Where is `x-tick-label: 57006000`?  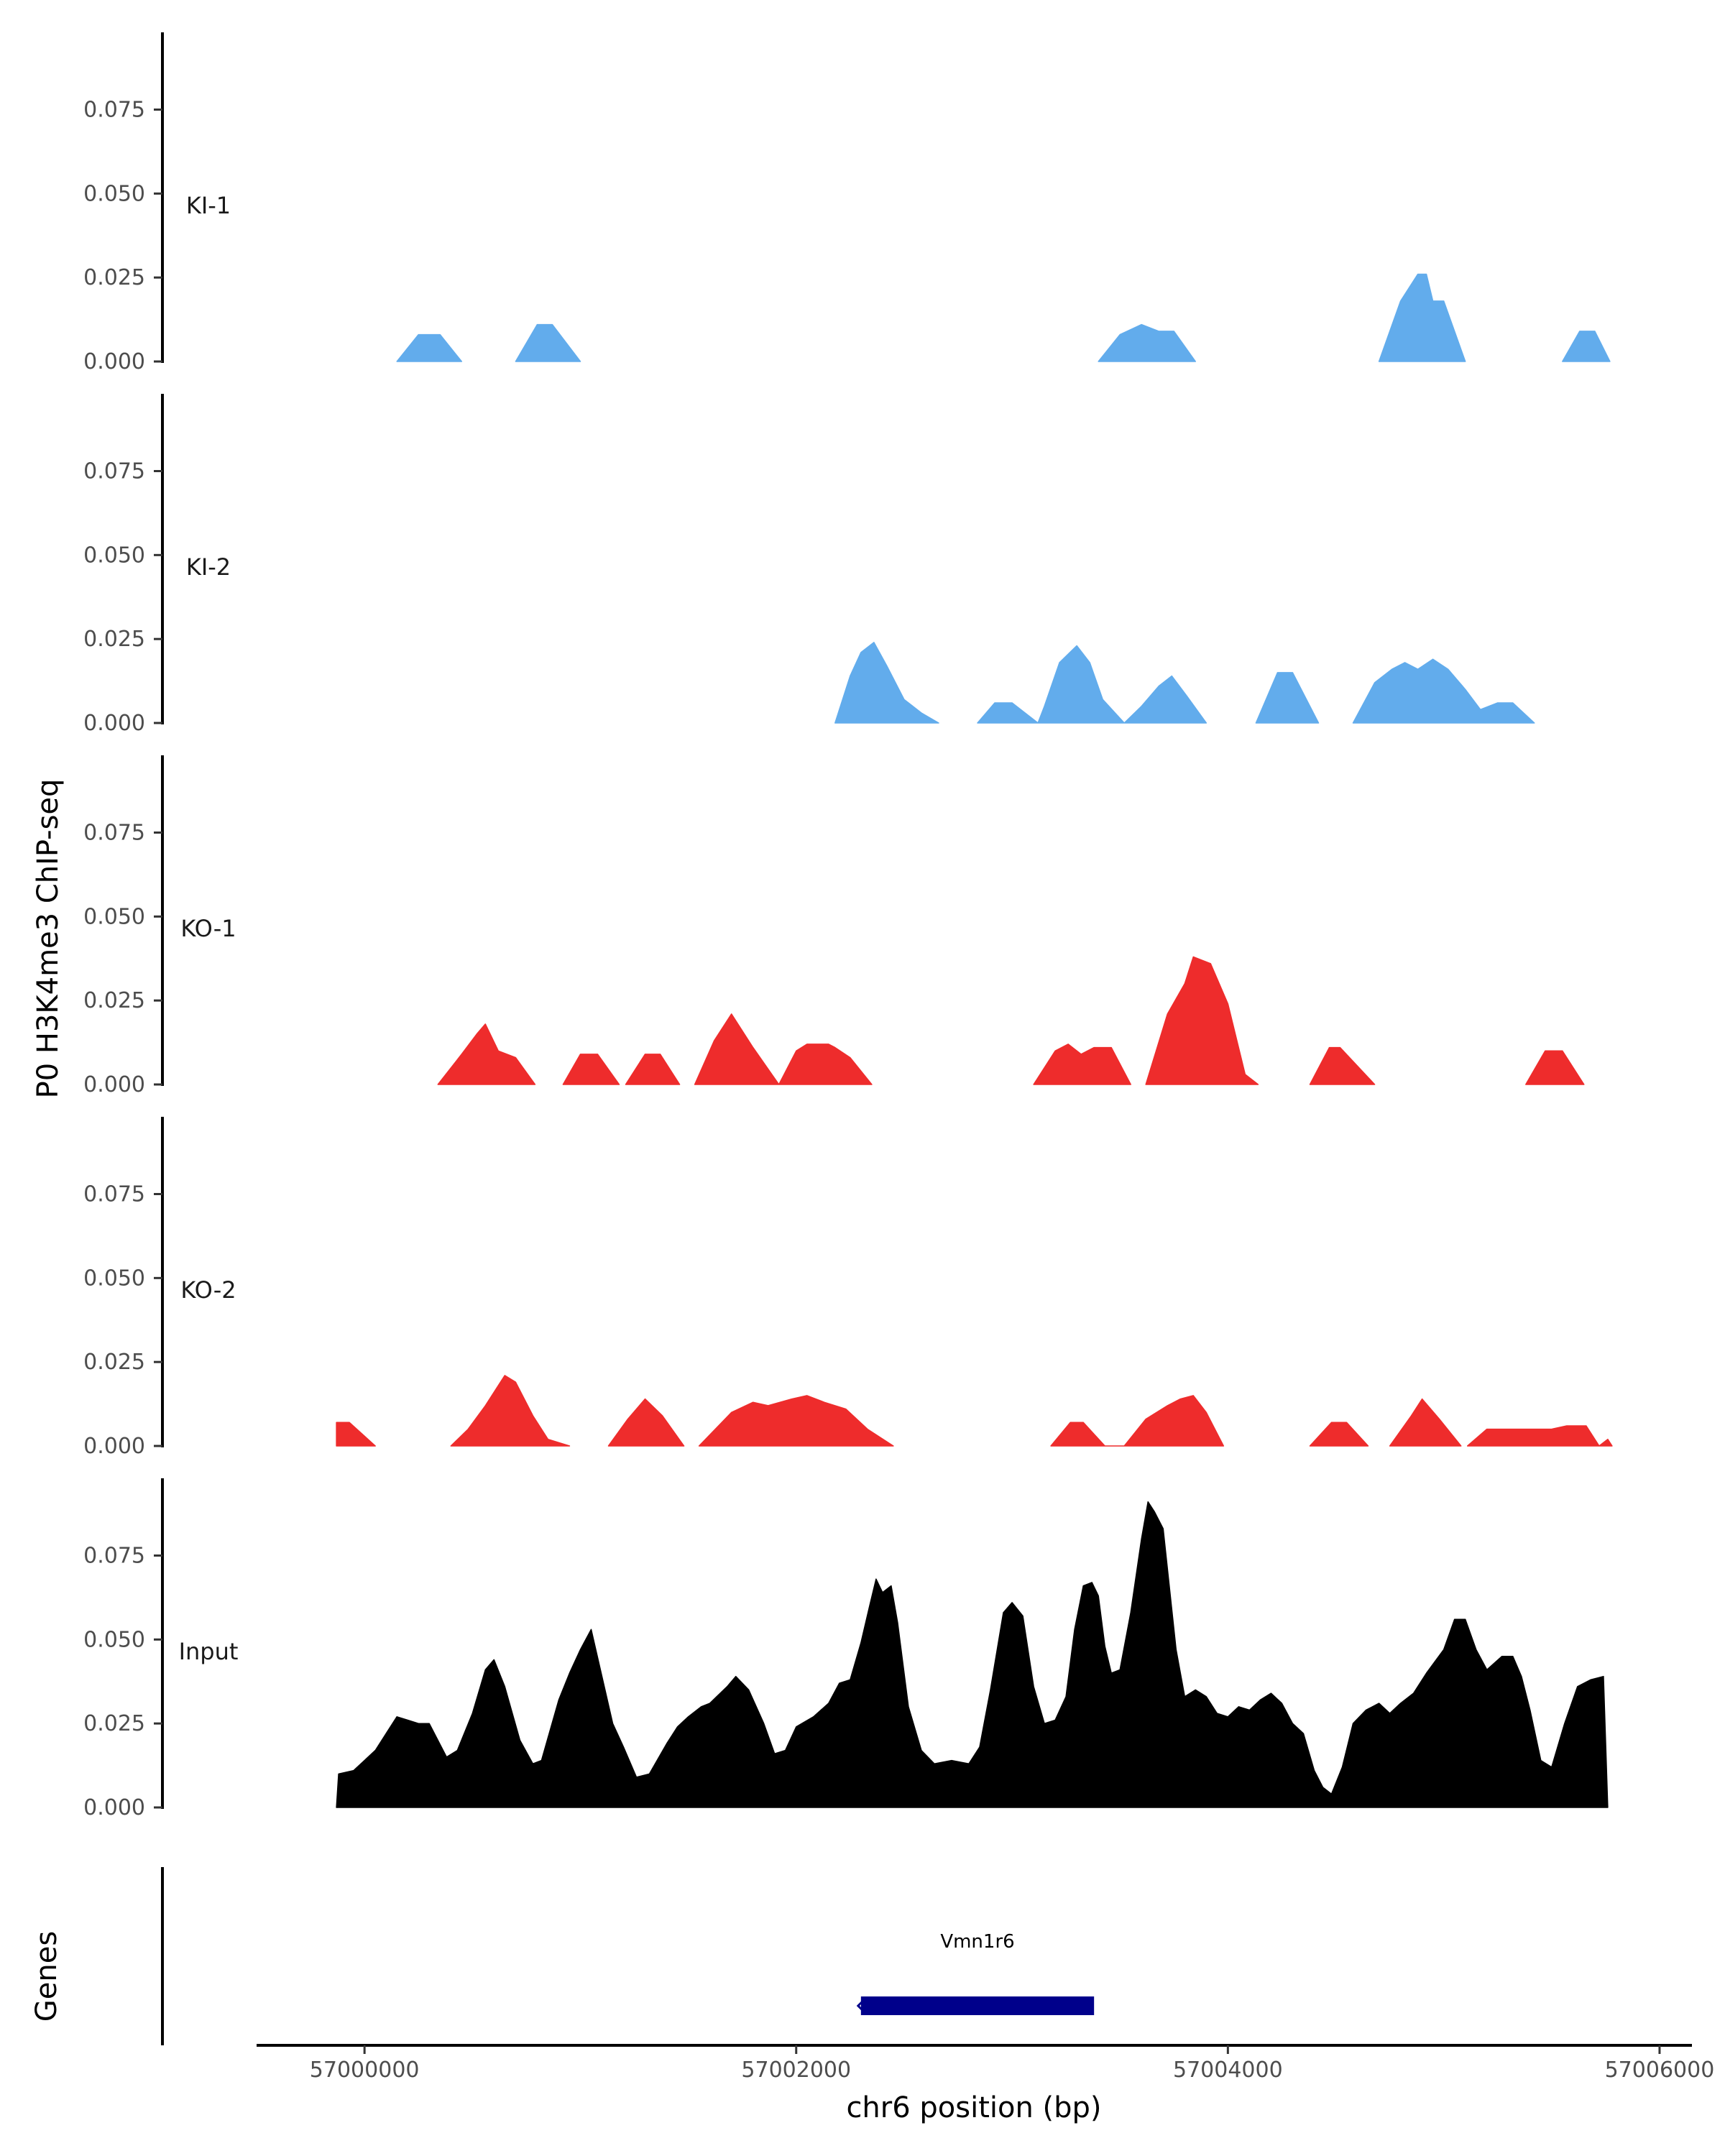
x-tick-label: 57006000 is located at coordinates (1660, 2070).